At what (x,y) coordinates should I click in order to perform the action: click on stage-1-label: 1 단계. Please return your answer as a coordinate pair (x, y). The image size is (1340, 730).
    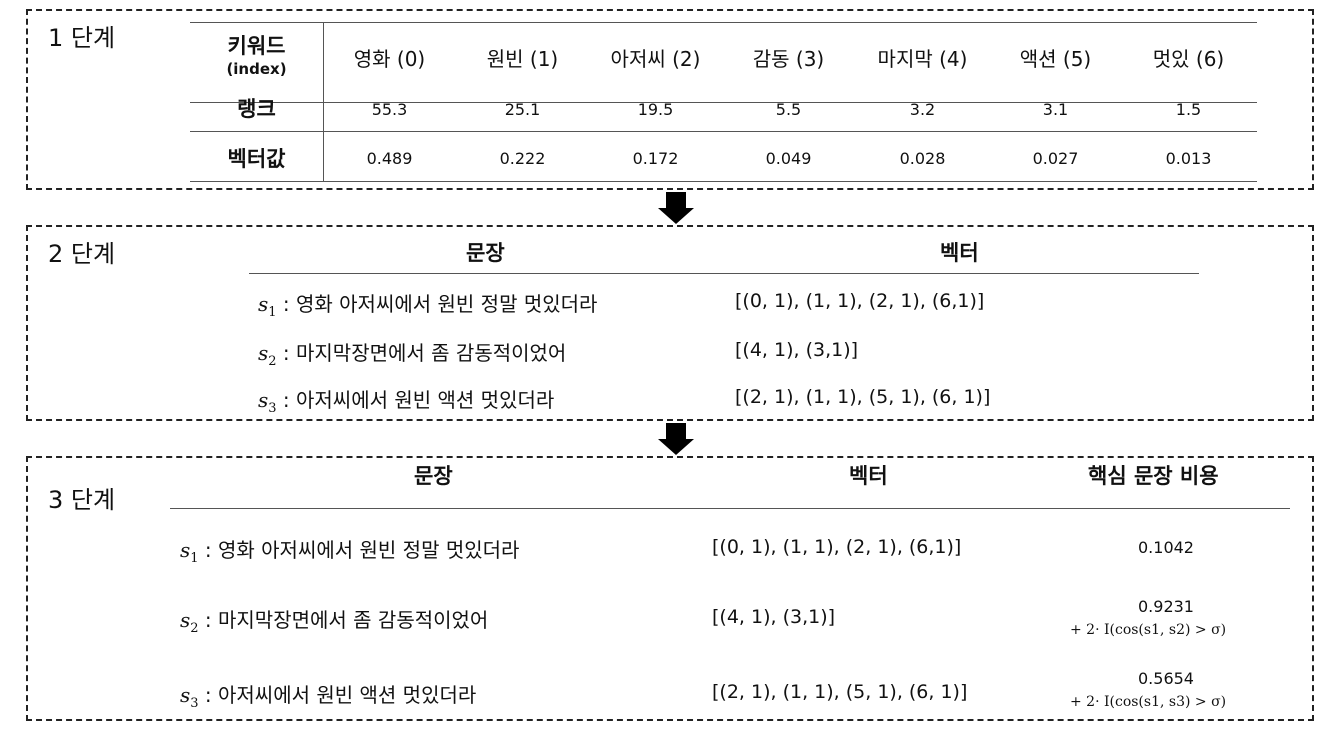
    Looking at the image, I should click on (82, 38).